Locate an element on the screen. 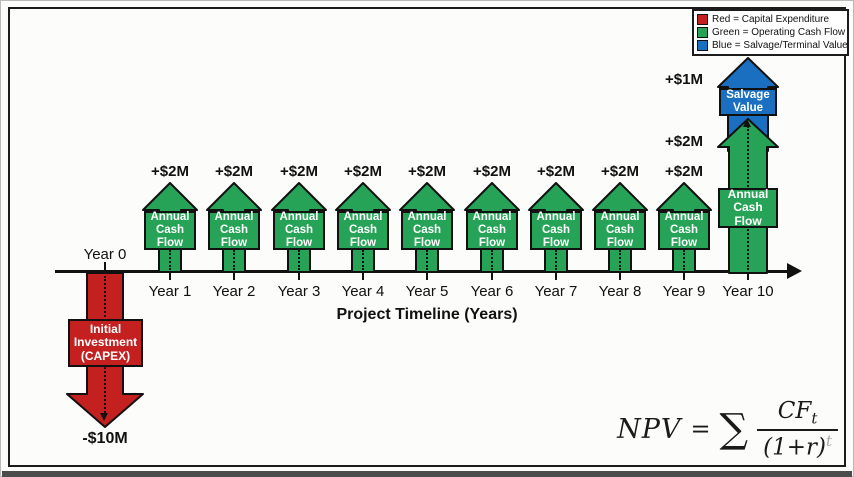 The width and height of the screenshot is (854, 477). legend-row-operating: Green = Operating Cash Flow is located at coordinates (771, 32).